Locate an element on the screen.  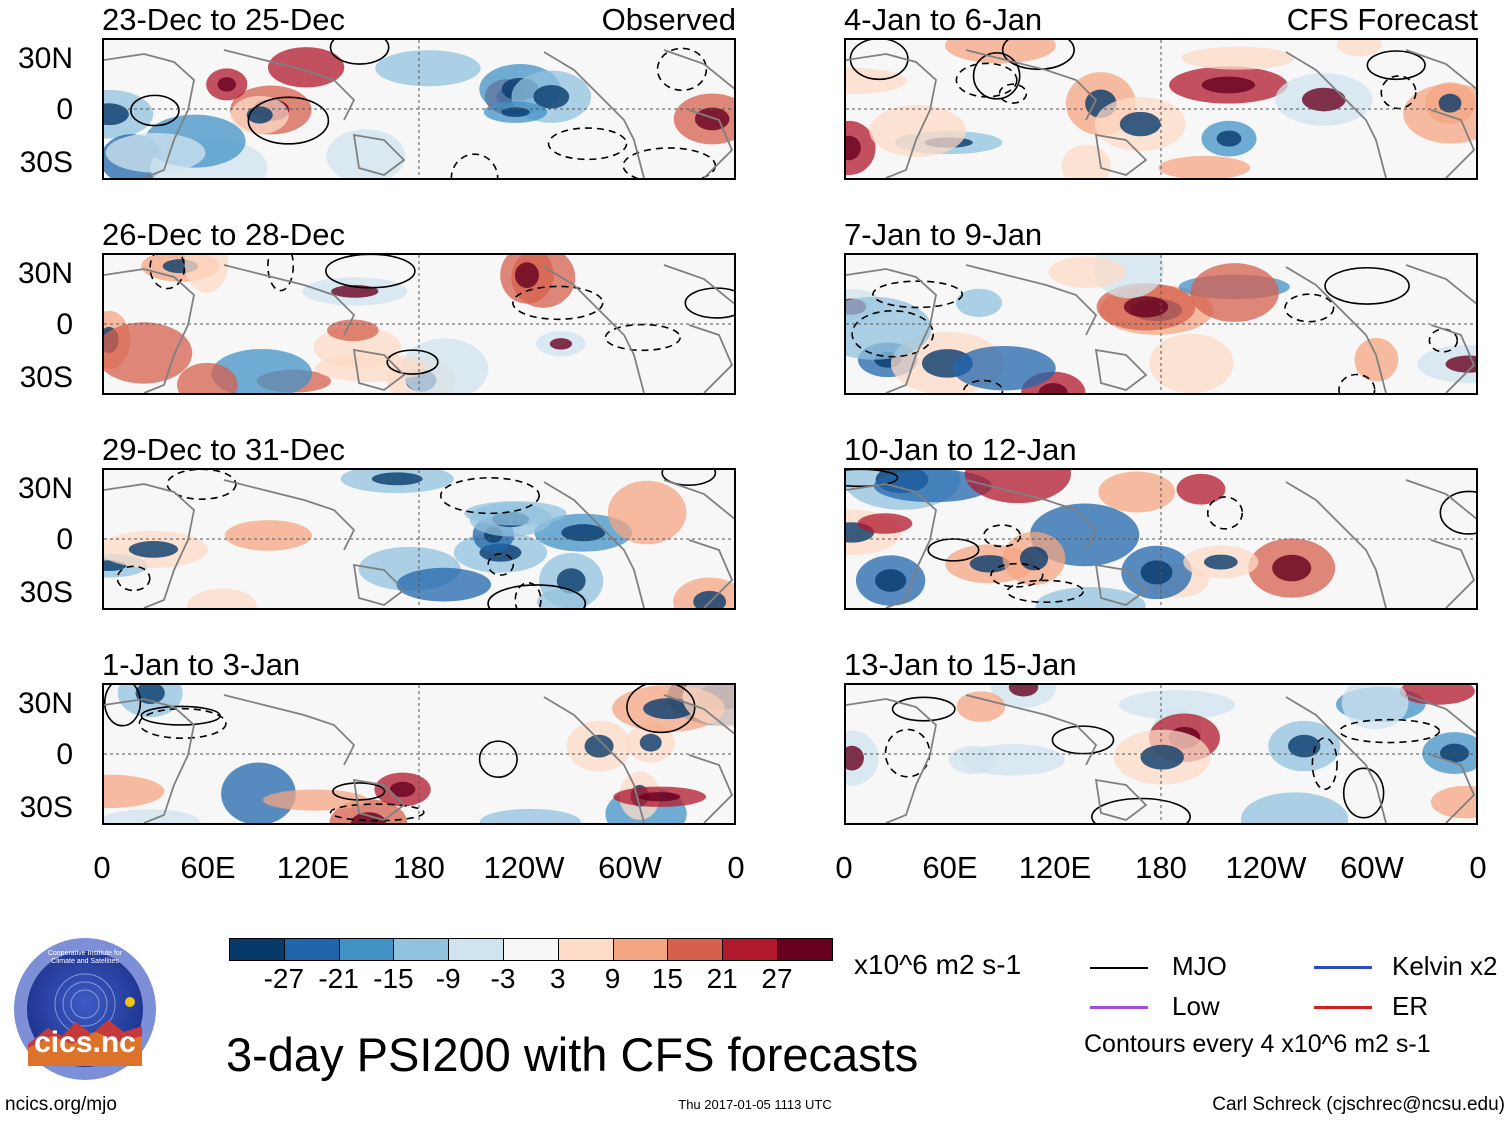
right-xtick: 180 is located at coordinates (1161, 867).